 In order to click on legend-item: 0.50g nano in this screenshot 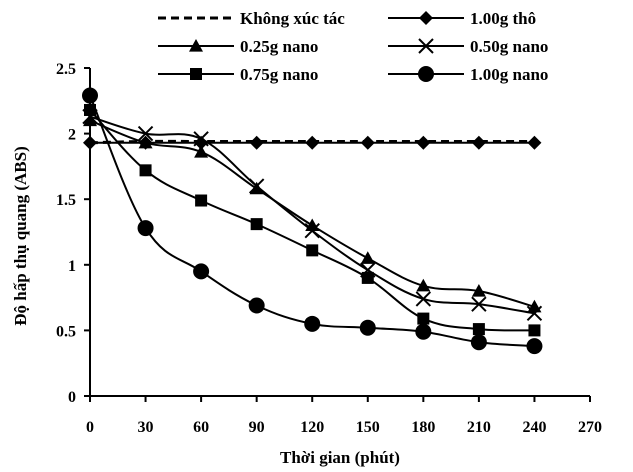, I will do `click(468, 46)`.